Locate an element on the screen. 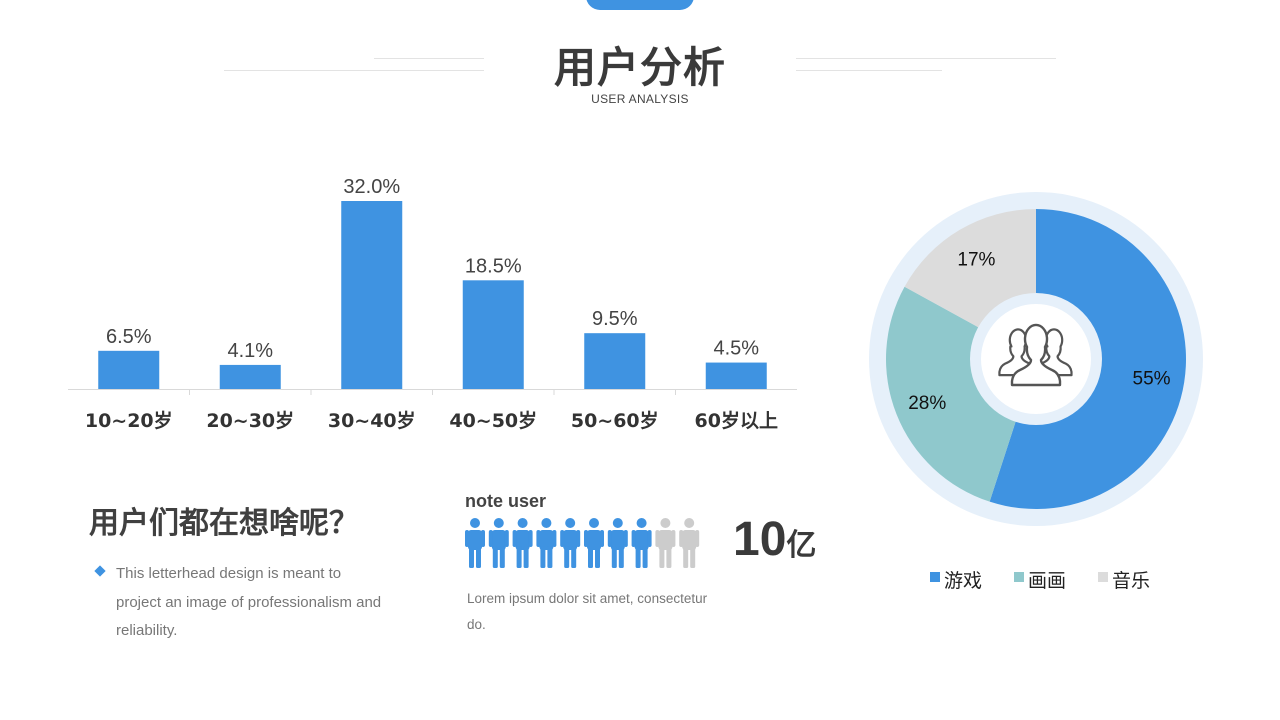  slice-data-label: 17% is located at coordinates (976, 259).